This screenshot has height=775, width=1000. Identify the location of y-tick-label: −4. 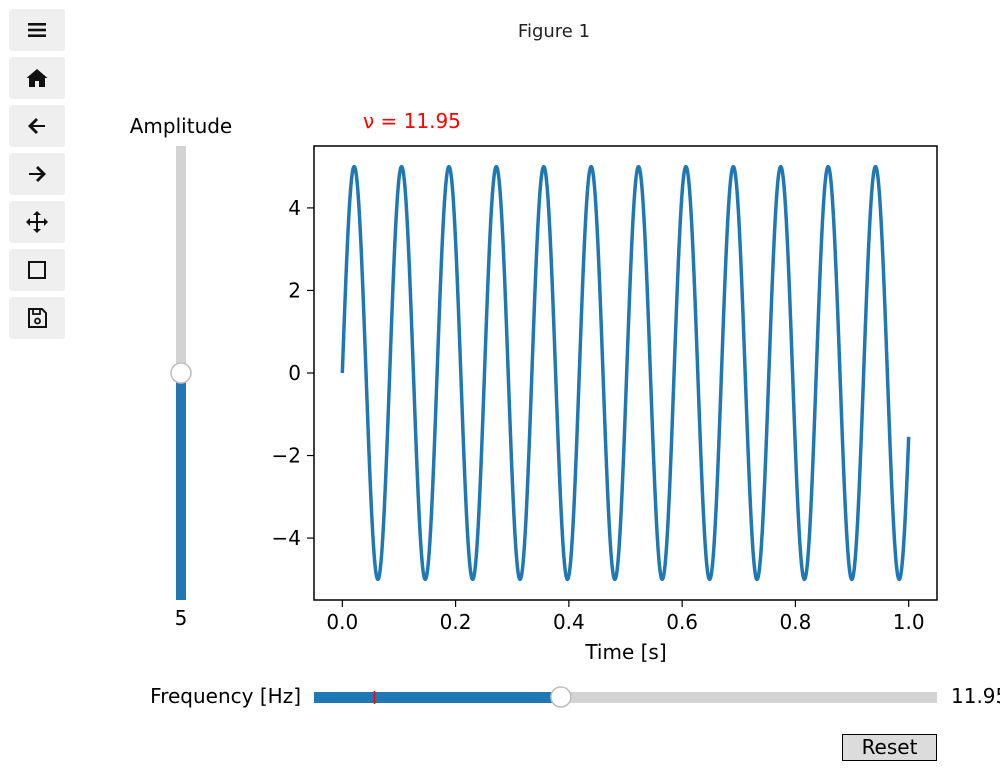
(286, 538).